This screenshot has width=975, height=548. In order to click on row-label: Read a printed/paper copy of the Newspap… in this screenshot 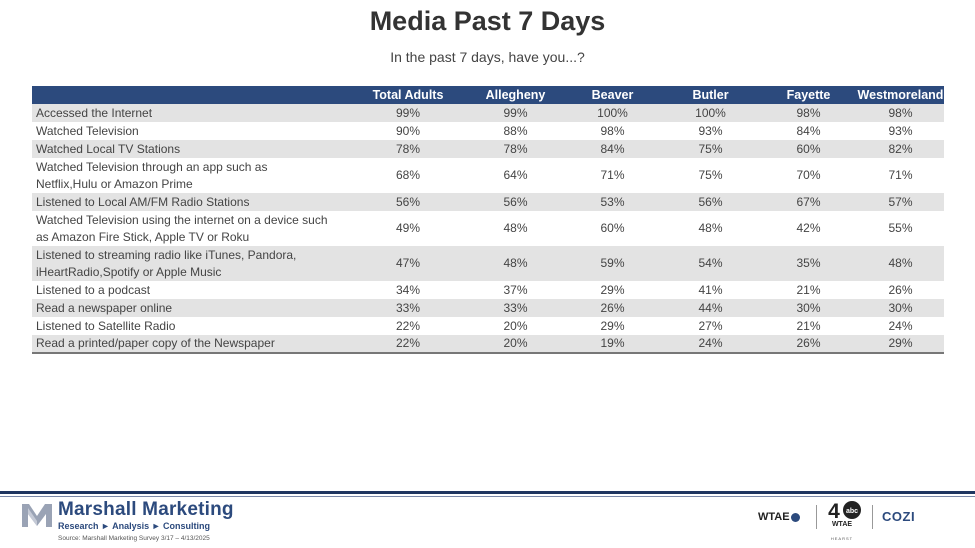, I will do `click(190, 344)`.